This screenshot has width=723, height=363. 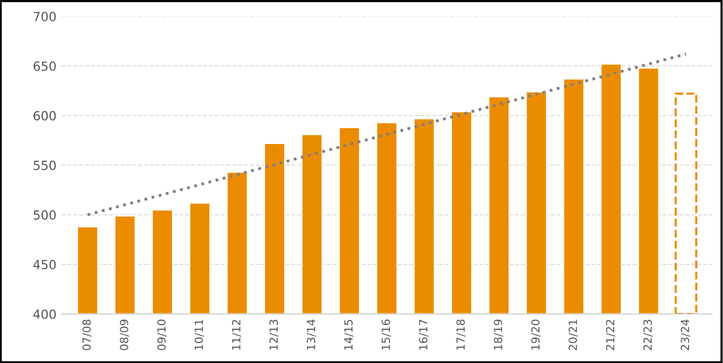 What do you see at coordinates (535, 335) in the screenshot?
I see `x-tick-label: 19/20` at bounding box center [535, 335].